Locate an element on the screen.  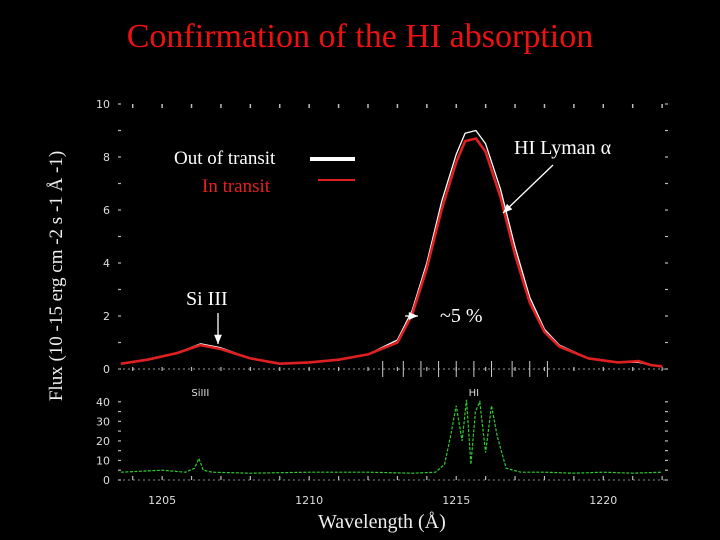
top-panel-ticks: 0 2 4 6 8 10 is located at coordinates (103, 237).